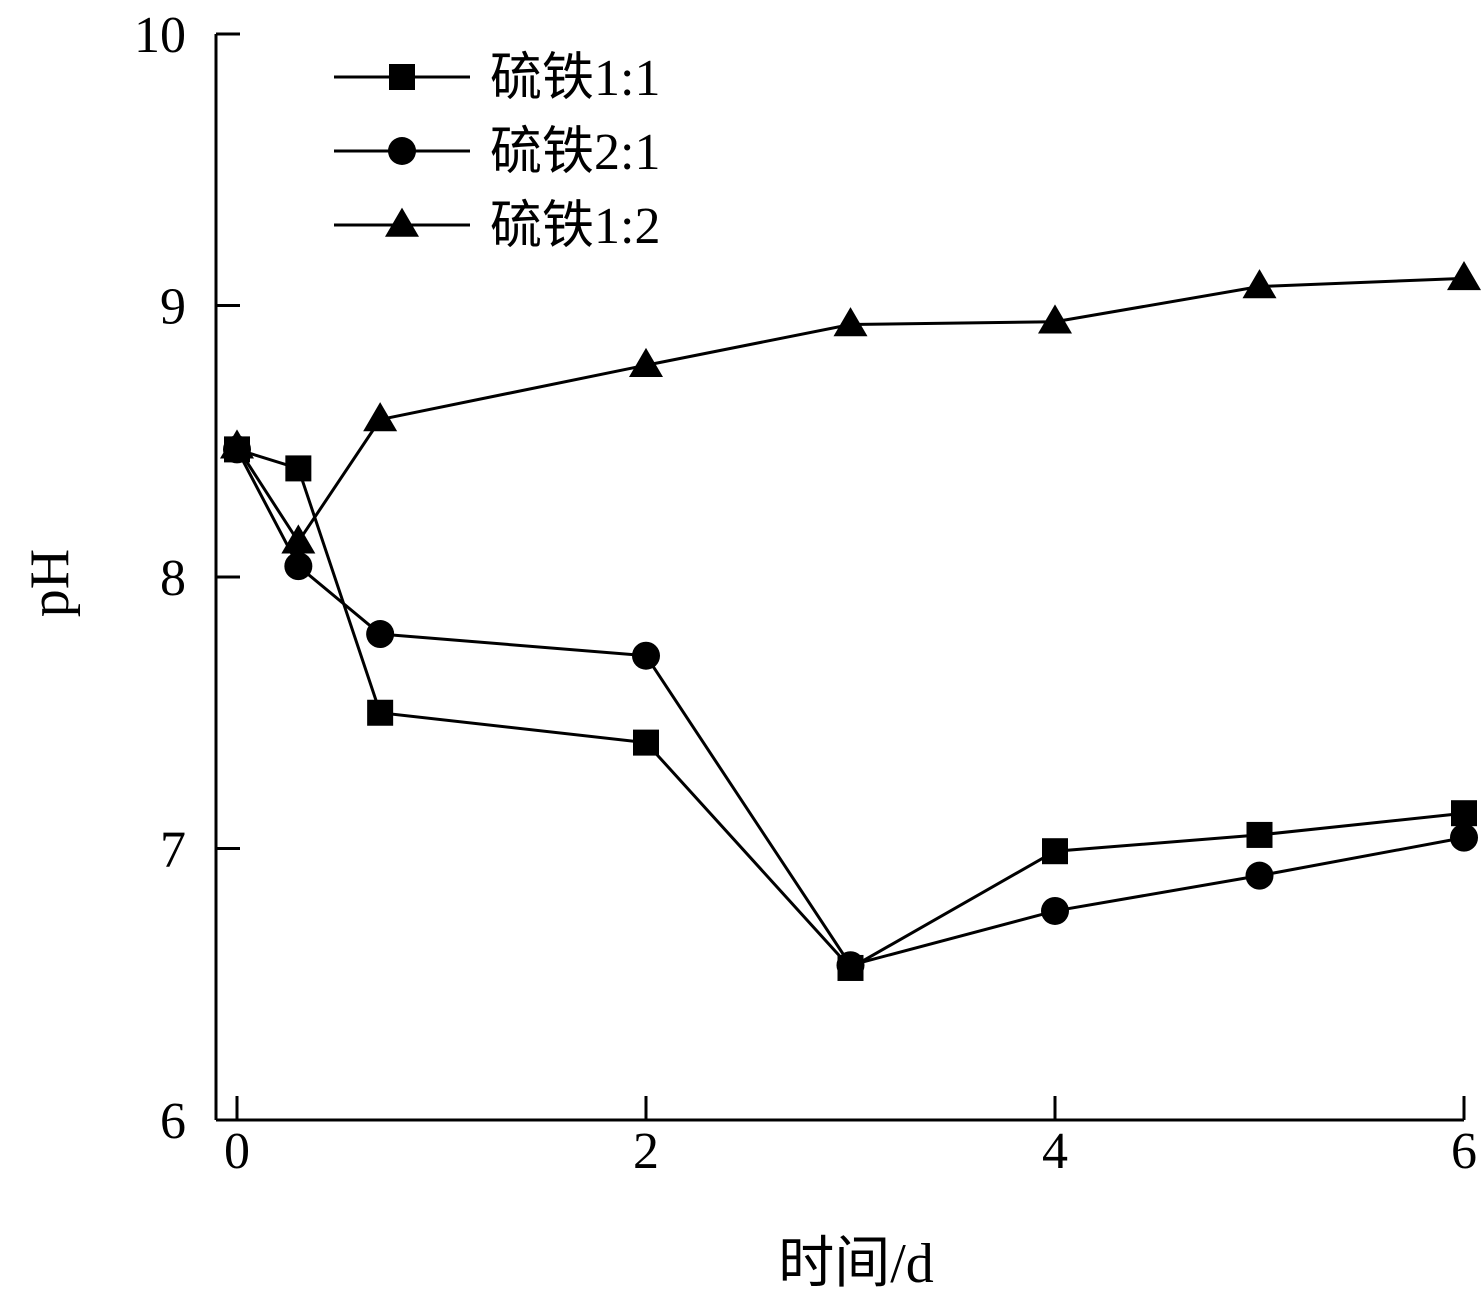 The width and height of the screenshot is (1482, 1305). What do you see at coordinates (160, 35) in the screenshot?
I see `y-tick-label: 10` at bounding box center [160, 35].